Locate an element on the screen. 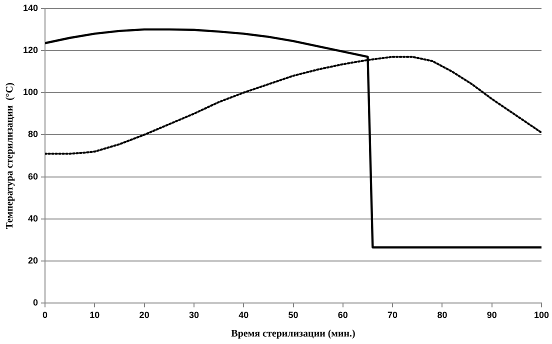 This screenshot has height=344, width=552. x-tick-label: 50 is located at coordinates (293, 315).